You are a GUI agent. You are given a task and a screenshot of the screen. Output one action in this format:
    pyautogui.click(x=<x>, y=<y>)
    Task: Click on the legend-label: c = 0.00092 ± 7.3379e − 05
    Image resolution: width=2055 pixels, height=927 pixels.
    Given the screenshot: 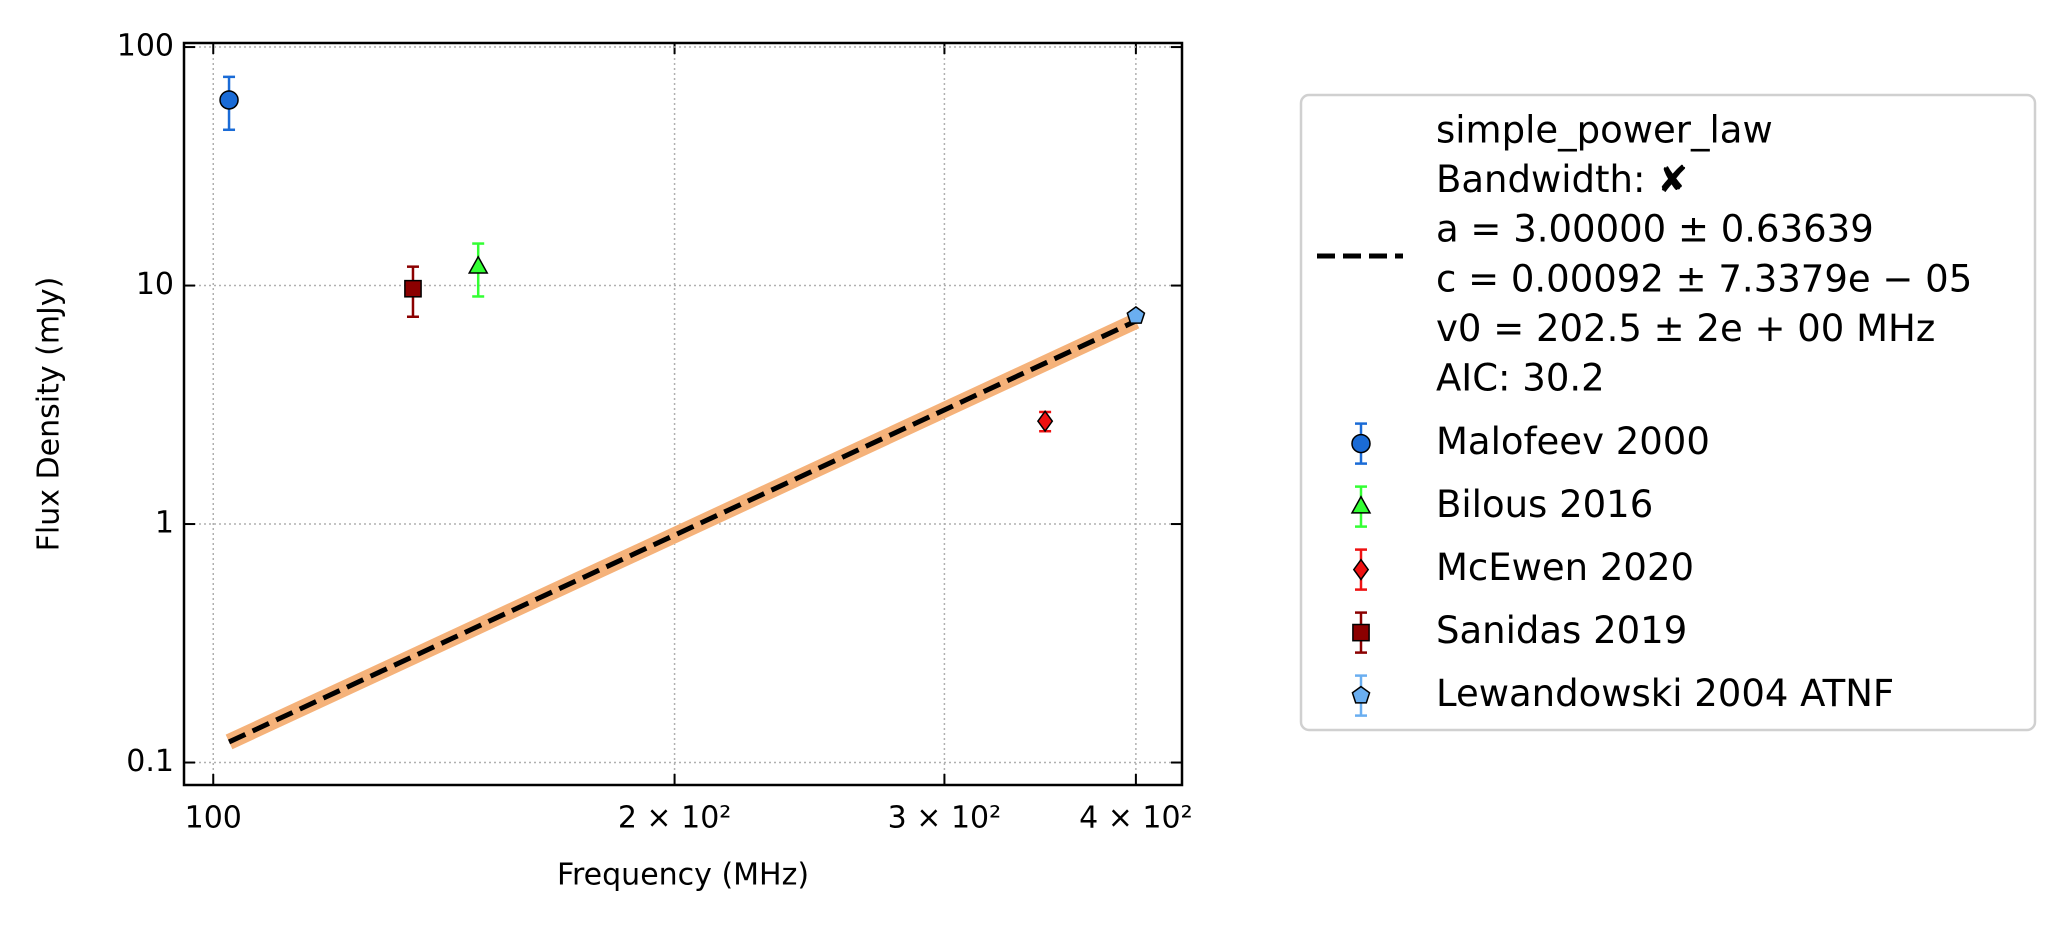 What is the action you would take?
    pyautogui.click(x=1704, y=278)
    